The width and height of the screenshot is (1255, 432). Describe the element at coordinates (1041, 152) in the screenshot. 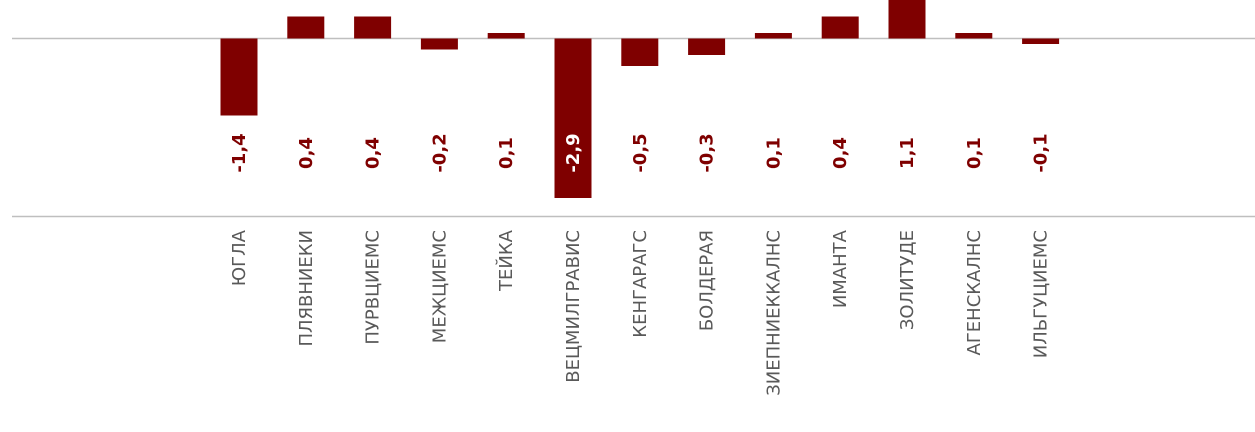

I see `value-label-13: -0,1` at that location.